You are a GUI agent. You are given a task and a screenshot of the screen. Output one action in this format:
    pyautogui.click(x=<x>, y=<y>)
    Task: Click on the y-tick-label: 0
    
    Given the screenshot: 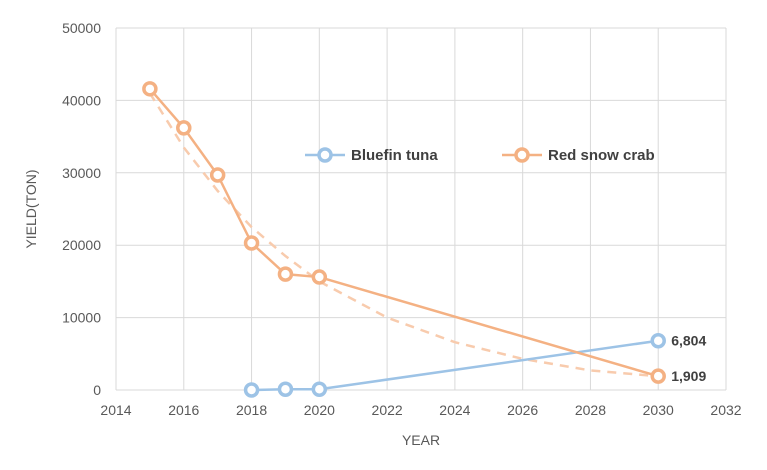 What is the action you would take?
    pyautogui.click(x=97, y=390)
    